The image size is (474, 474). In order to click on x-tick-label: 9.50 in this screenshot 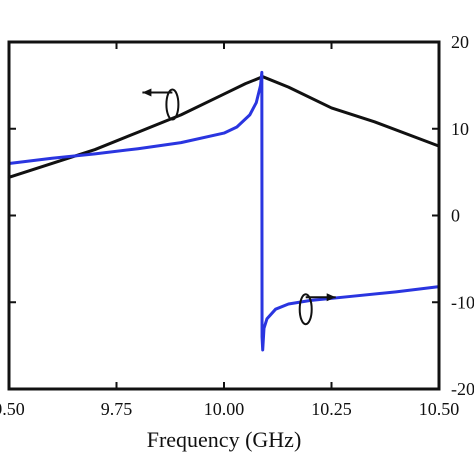, I will do `click(12, 409)`.